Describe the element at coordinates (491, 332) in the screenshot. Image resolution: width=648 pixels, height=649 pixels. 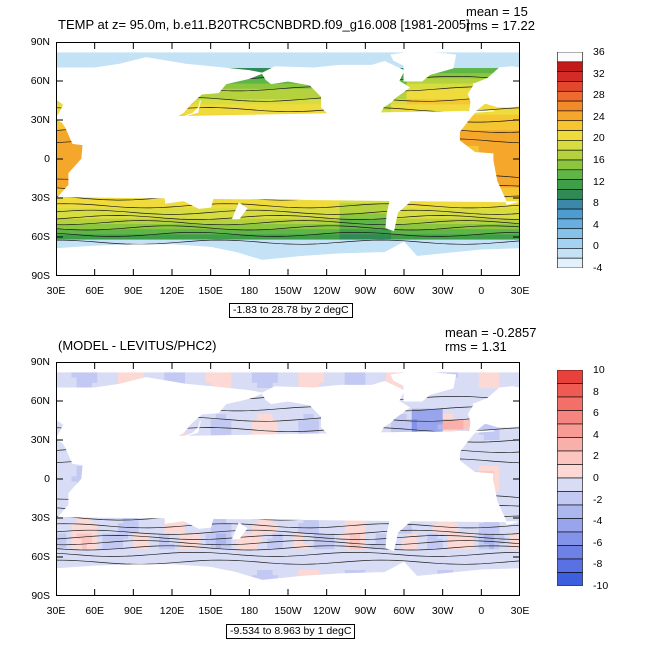
I see `panel2-mean: mean = -0.2857` at that location.